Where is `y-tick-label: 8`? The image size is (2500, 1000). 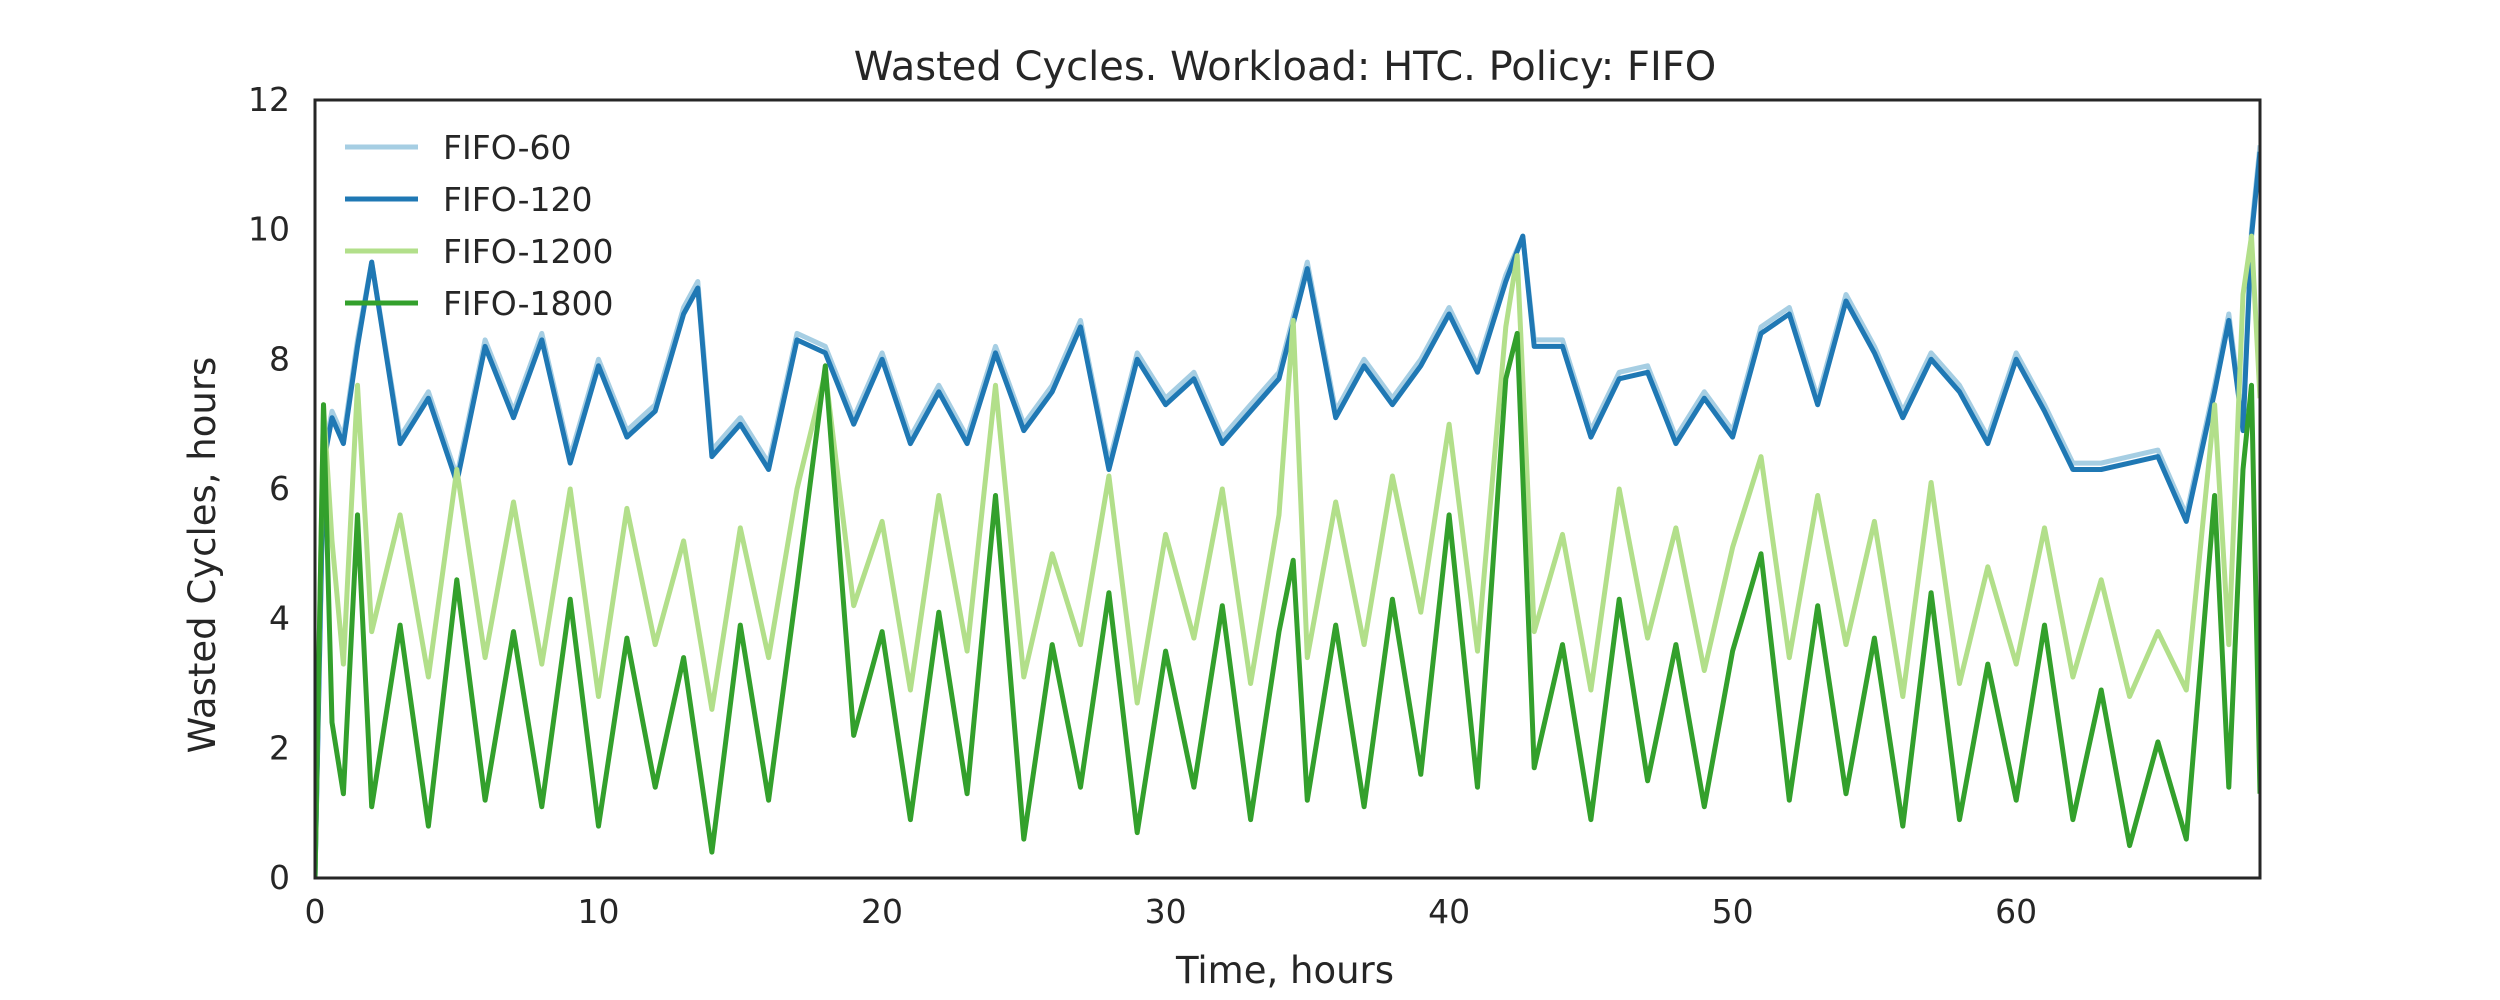
y-tick-label: 8 is located at coordinates (279, 358).